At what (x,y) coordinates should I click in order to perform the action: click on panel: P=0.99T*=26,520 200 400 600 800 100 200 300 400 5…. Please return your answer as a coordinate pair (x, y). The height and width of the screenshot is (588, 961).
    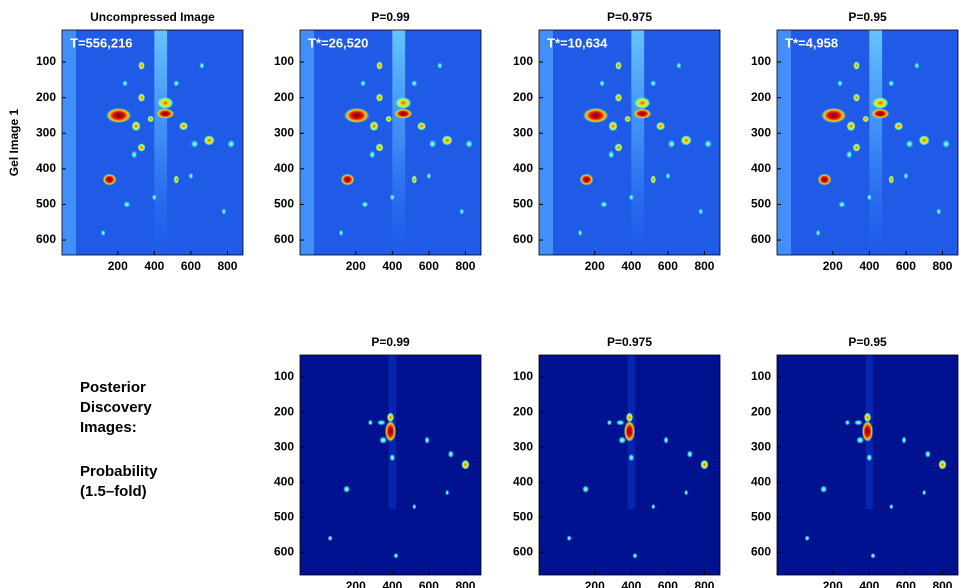
    Looking at the image, I should click on (378, 141).